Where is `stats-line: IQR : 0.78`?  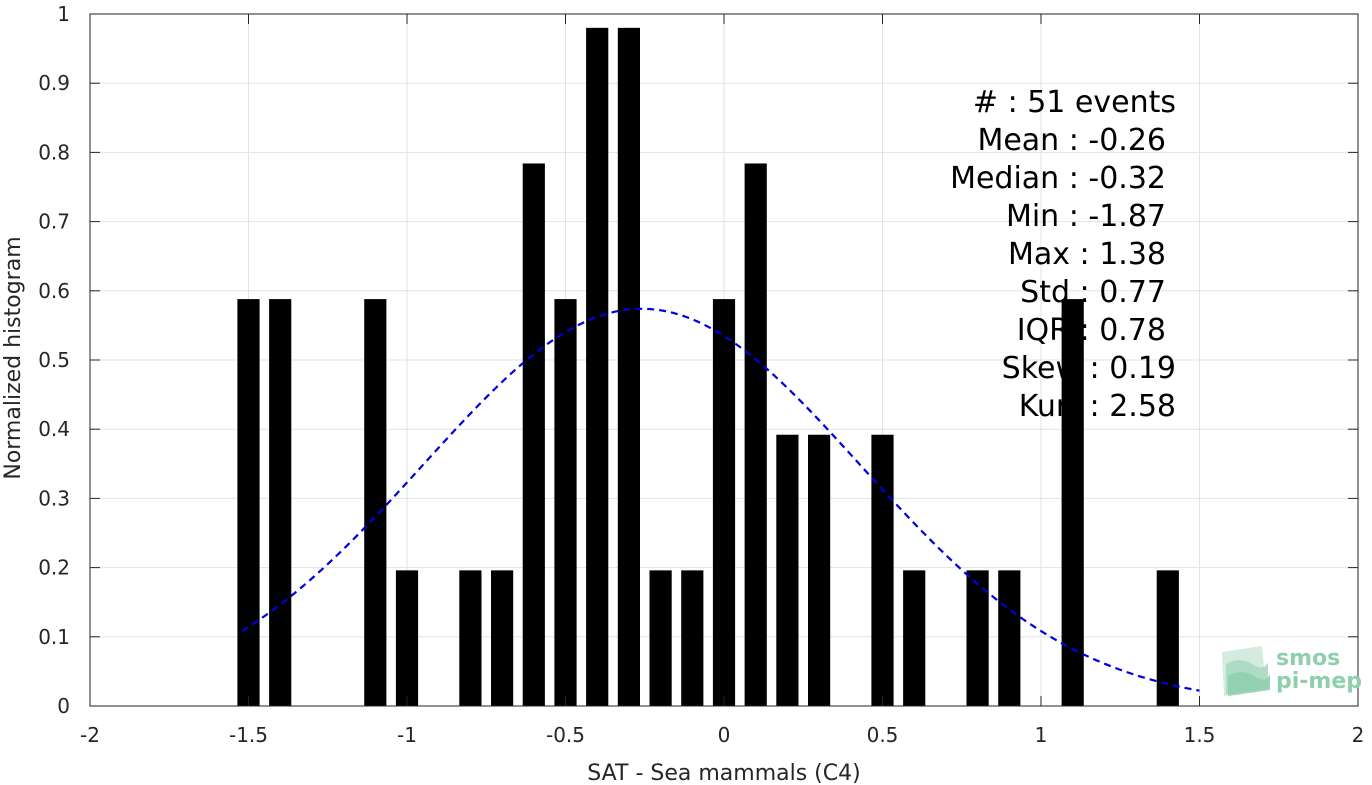 stats-line: IQR : 0.78 is located at coordinates (1091, 330).